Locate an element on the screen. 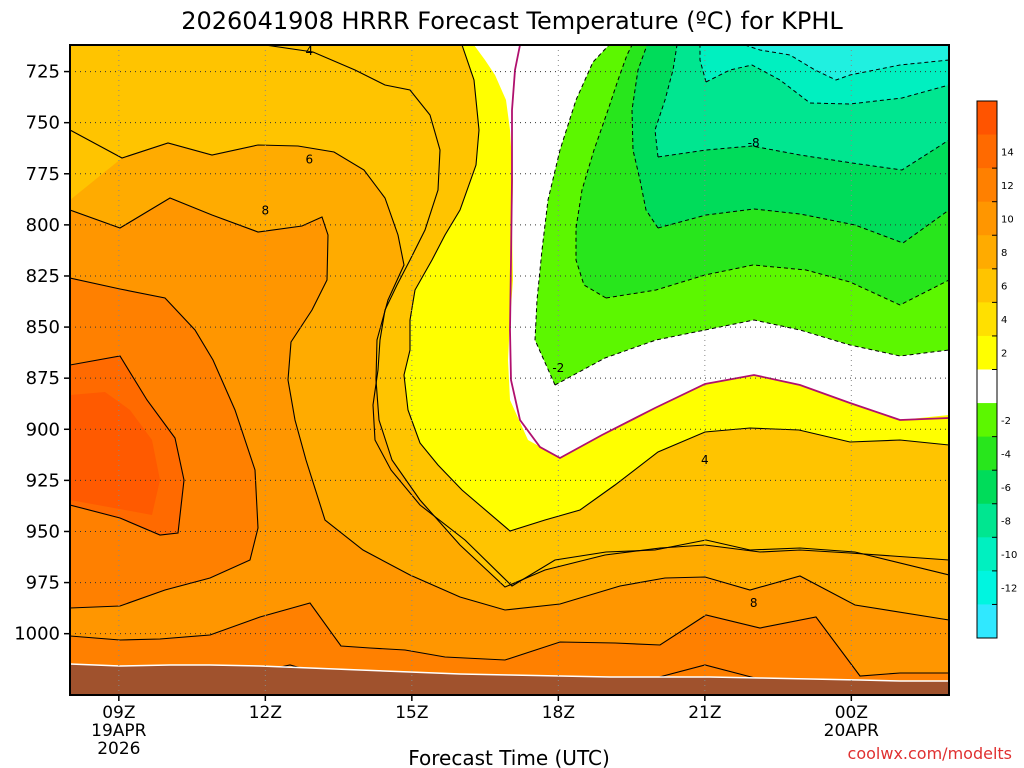 The image size is (1024, 768). colorbar-label-12: -8 is located at coordinates (1006, 522).